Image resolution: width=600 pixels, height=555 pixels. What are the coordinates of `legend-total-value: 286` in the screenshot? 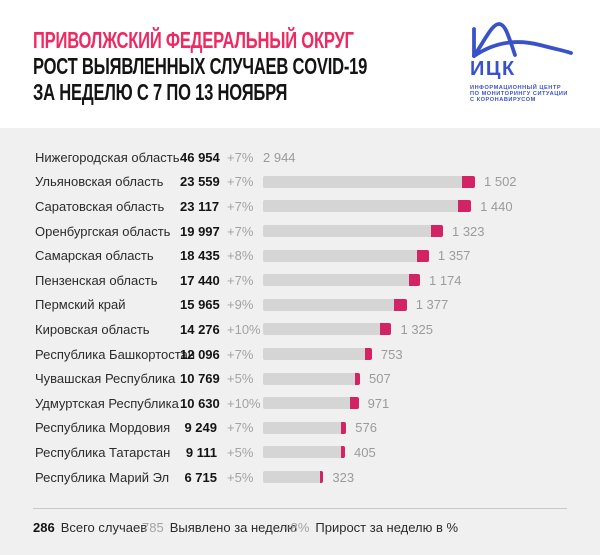 It's located at (44, 527).